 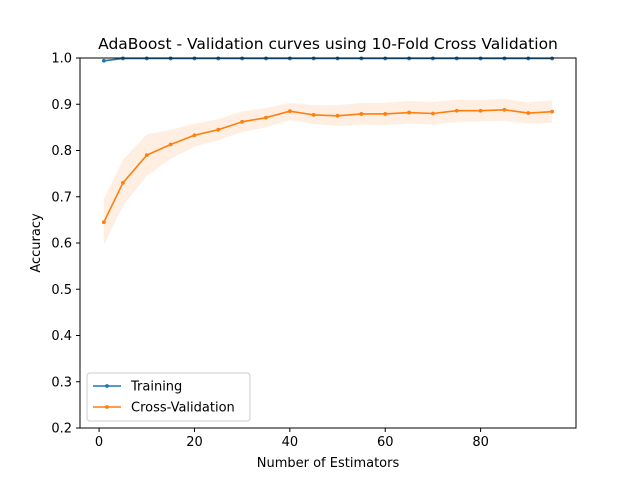 I want to click on legend: Training Cross-Validation, so click(x=168, y=397).